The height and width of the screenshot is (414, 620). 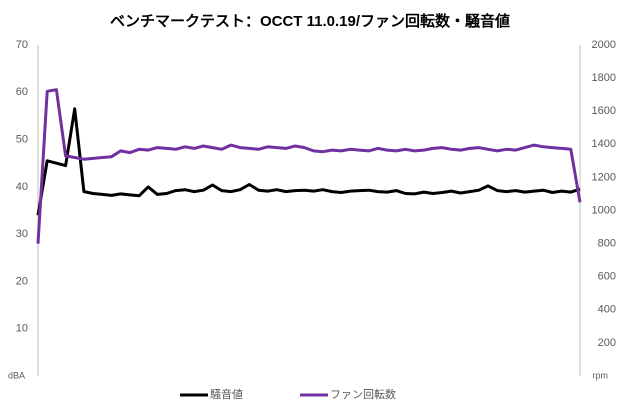 I want to click on y-tick-label: 30, so click(x=22, y=234).